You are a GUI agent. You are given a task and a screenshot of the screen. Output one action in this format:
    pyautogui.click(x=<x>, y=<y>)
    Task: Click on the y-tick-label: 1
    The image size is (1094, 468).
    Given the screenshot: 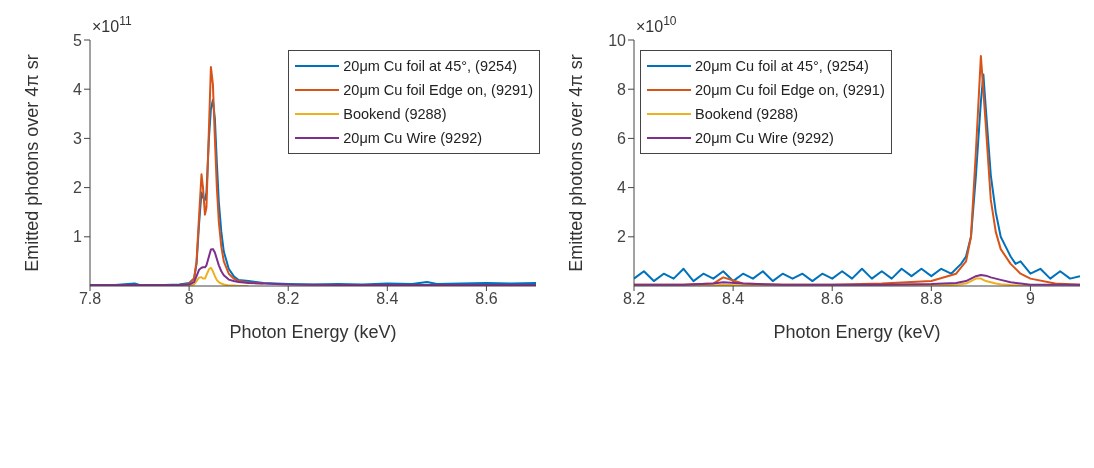 What is the action you would take?
    pyautogui.click(x=78, y=237)
    